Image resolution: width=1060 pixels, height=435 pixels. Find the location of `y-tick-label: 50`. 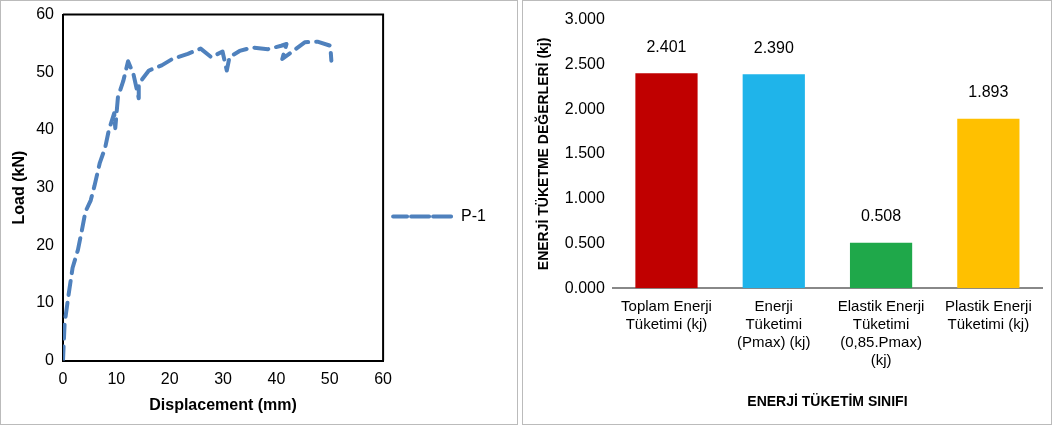

y-tick-label: 50 is located at coordinates (45, 71).